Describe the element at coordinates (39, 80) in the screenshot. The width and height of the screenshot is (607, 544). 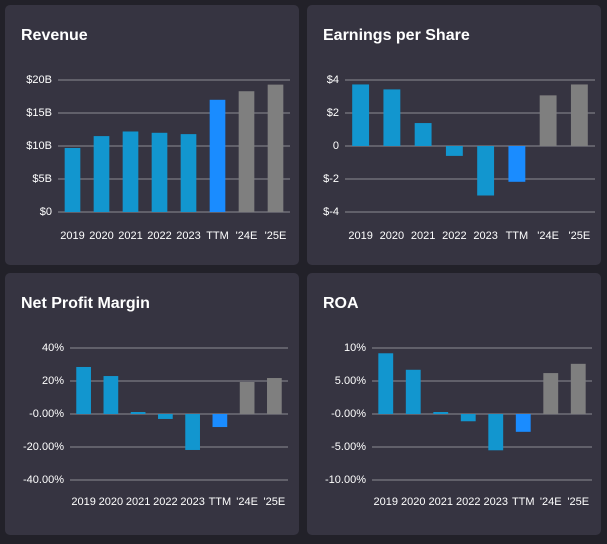
I see `y-tick-label: $20B` at that location.